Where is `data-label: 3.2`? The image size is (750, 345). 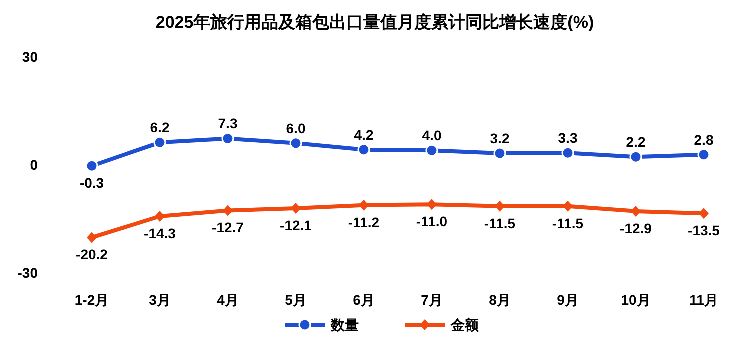 data-label: 3.2 is located at coordinates (500, 138).